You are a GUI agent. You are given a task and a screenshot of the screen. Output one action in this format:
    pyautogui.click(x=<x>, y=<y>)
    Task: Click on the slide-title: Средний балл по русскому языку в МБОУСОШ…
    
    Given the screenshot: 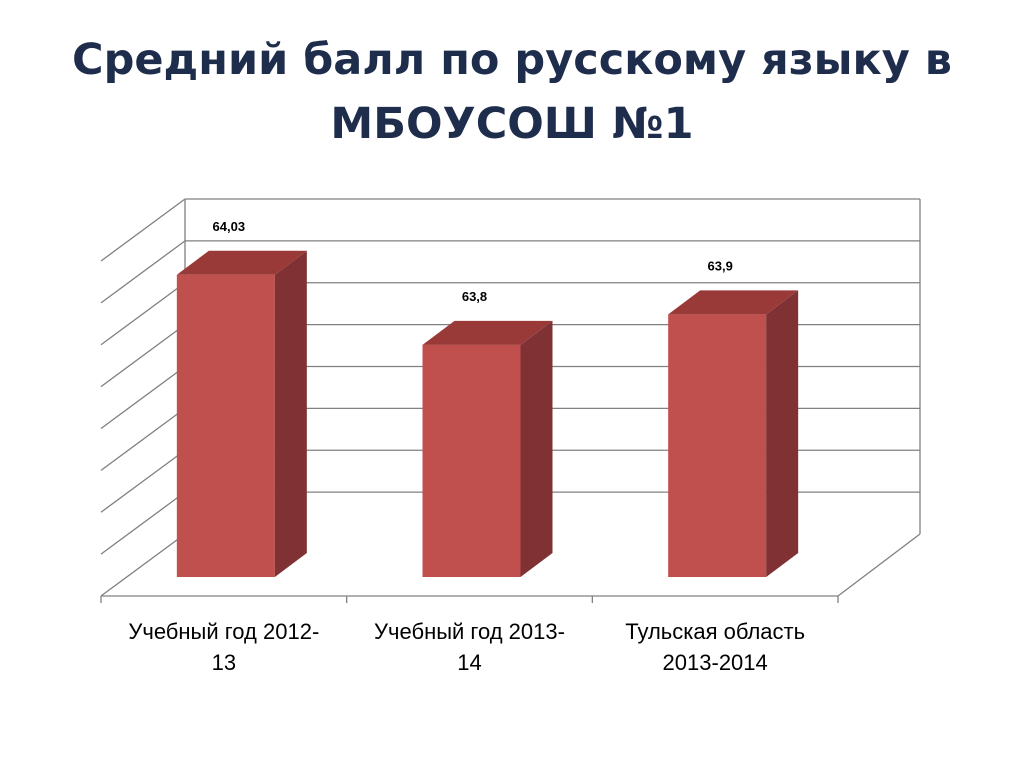 What is the action you would take?
    pyautogui.click(x=512, y=92)
    